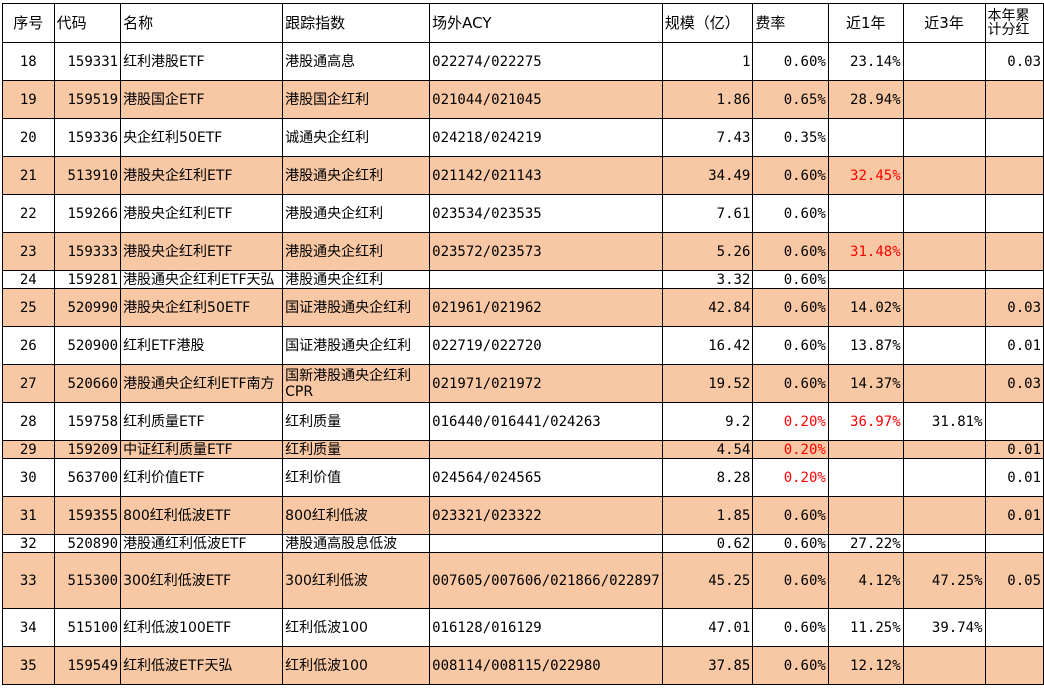 This screenshot has height=693, width=1044. I want to click on cell-code: 159355, so click(87, 515).